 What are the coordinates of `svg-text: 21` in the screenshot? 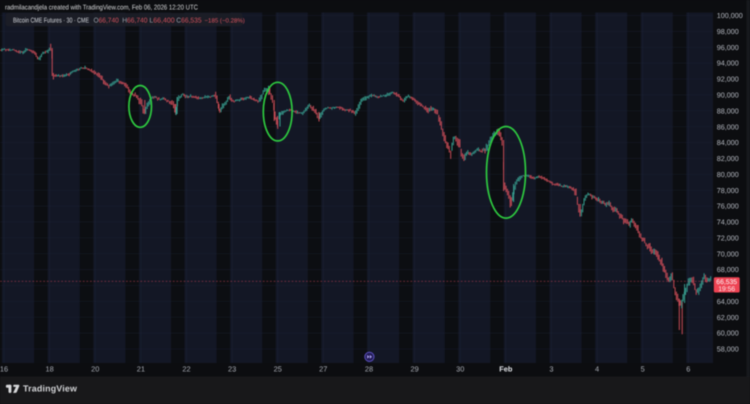 It's located at (141, 368).